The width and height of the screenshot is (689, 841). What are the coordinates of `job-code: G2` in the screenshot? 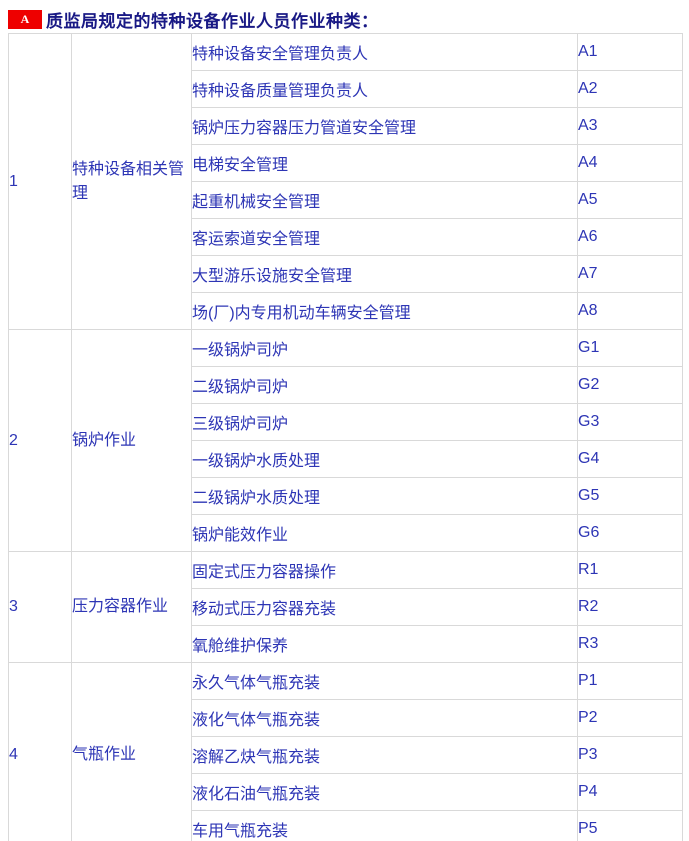 It's located at (630, 385).